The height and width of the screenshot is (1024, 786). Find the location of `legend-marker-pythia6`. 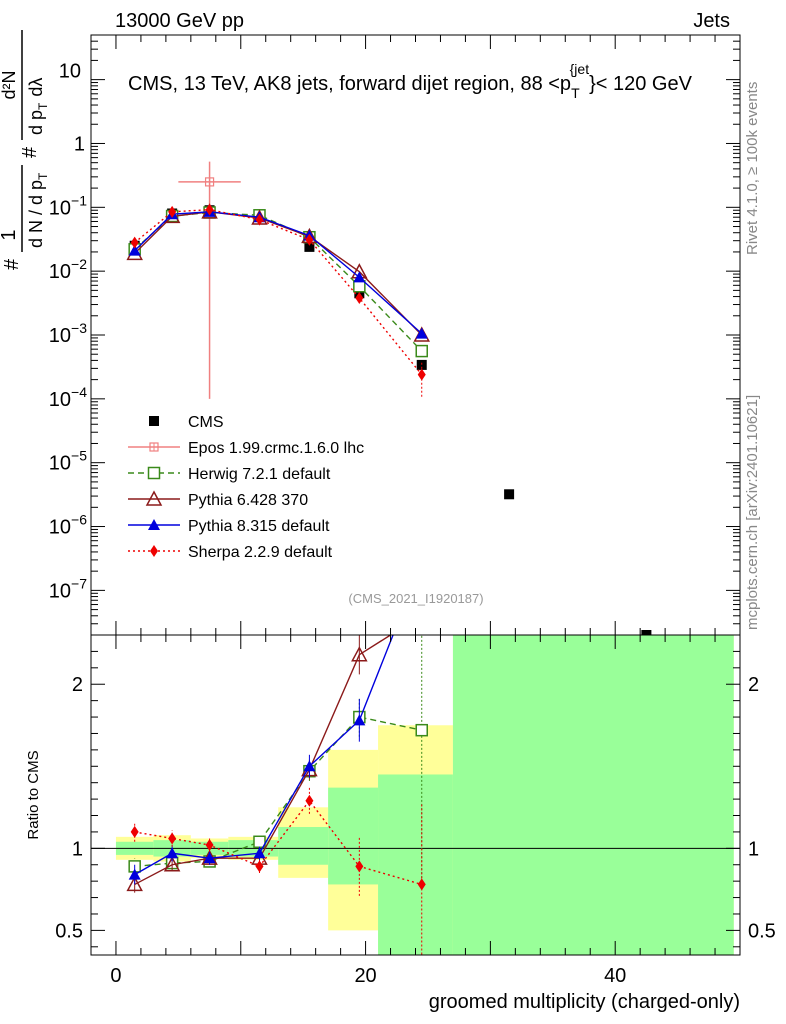

legend-marker-pythia6 is located at coordinates (154, 498).